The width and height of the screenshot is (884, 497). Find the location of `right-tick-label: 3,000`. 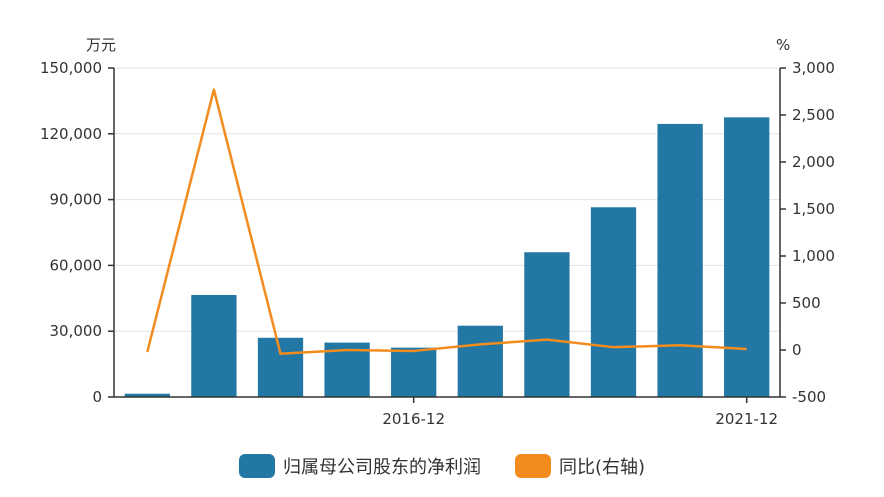

right-tick-label: 3,000 is located at coordinates (813, 68).